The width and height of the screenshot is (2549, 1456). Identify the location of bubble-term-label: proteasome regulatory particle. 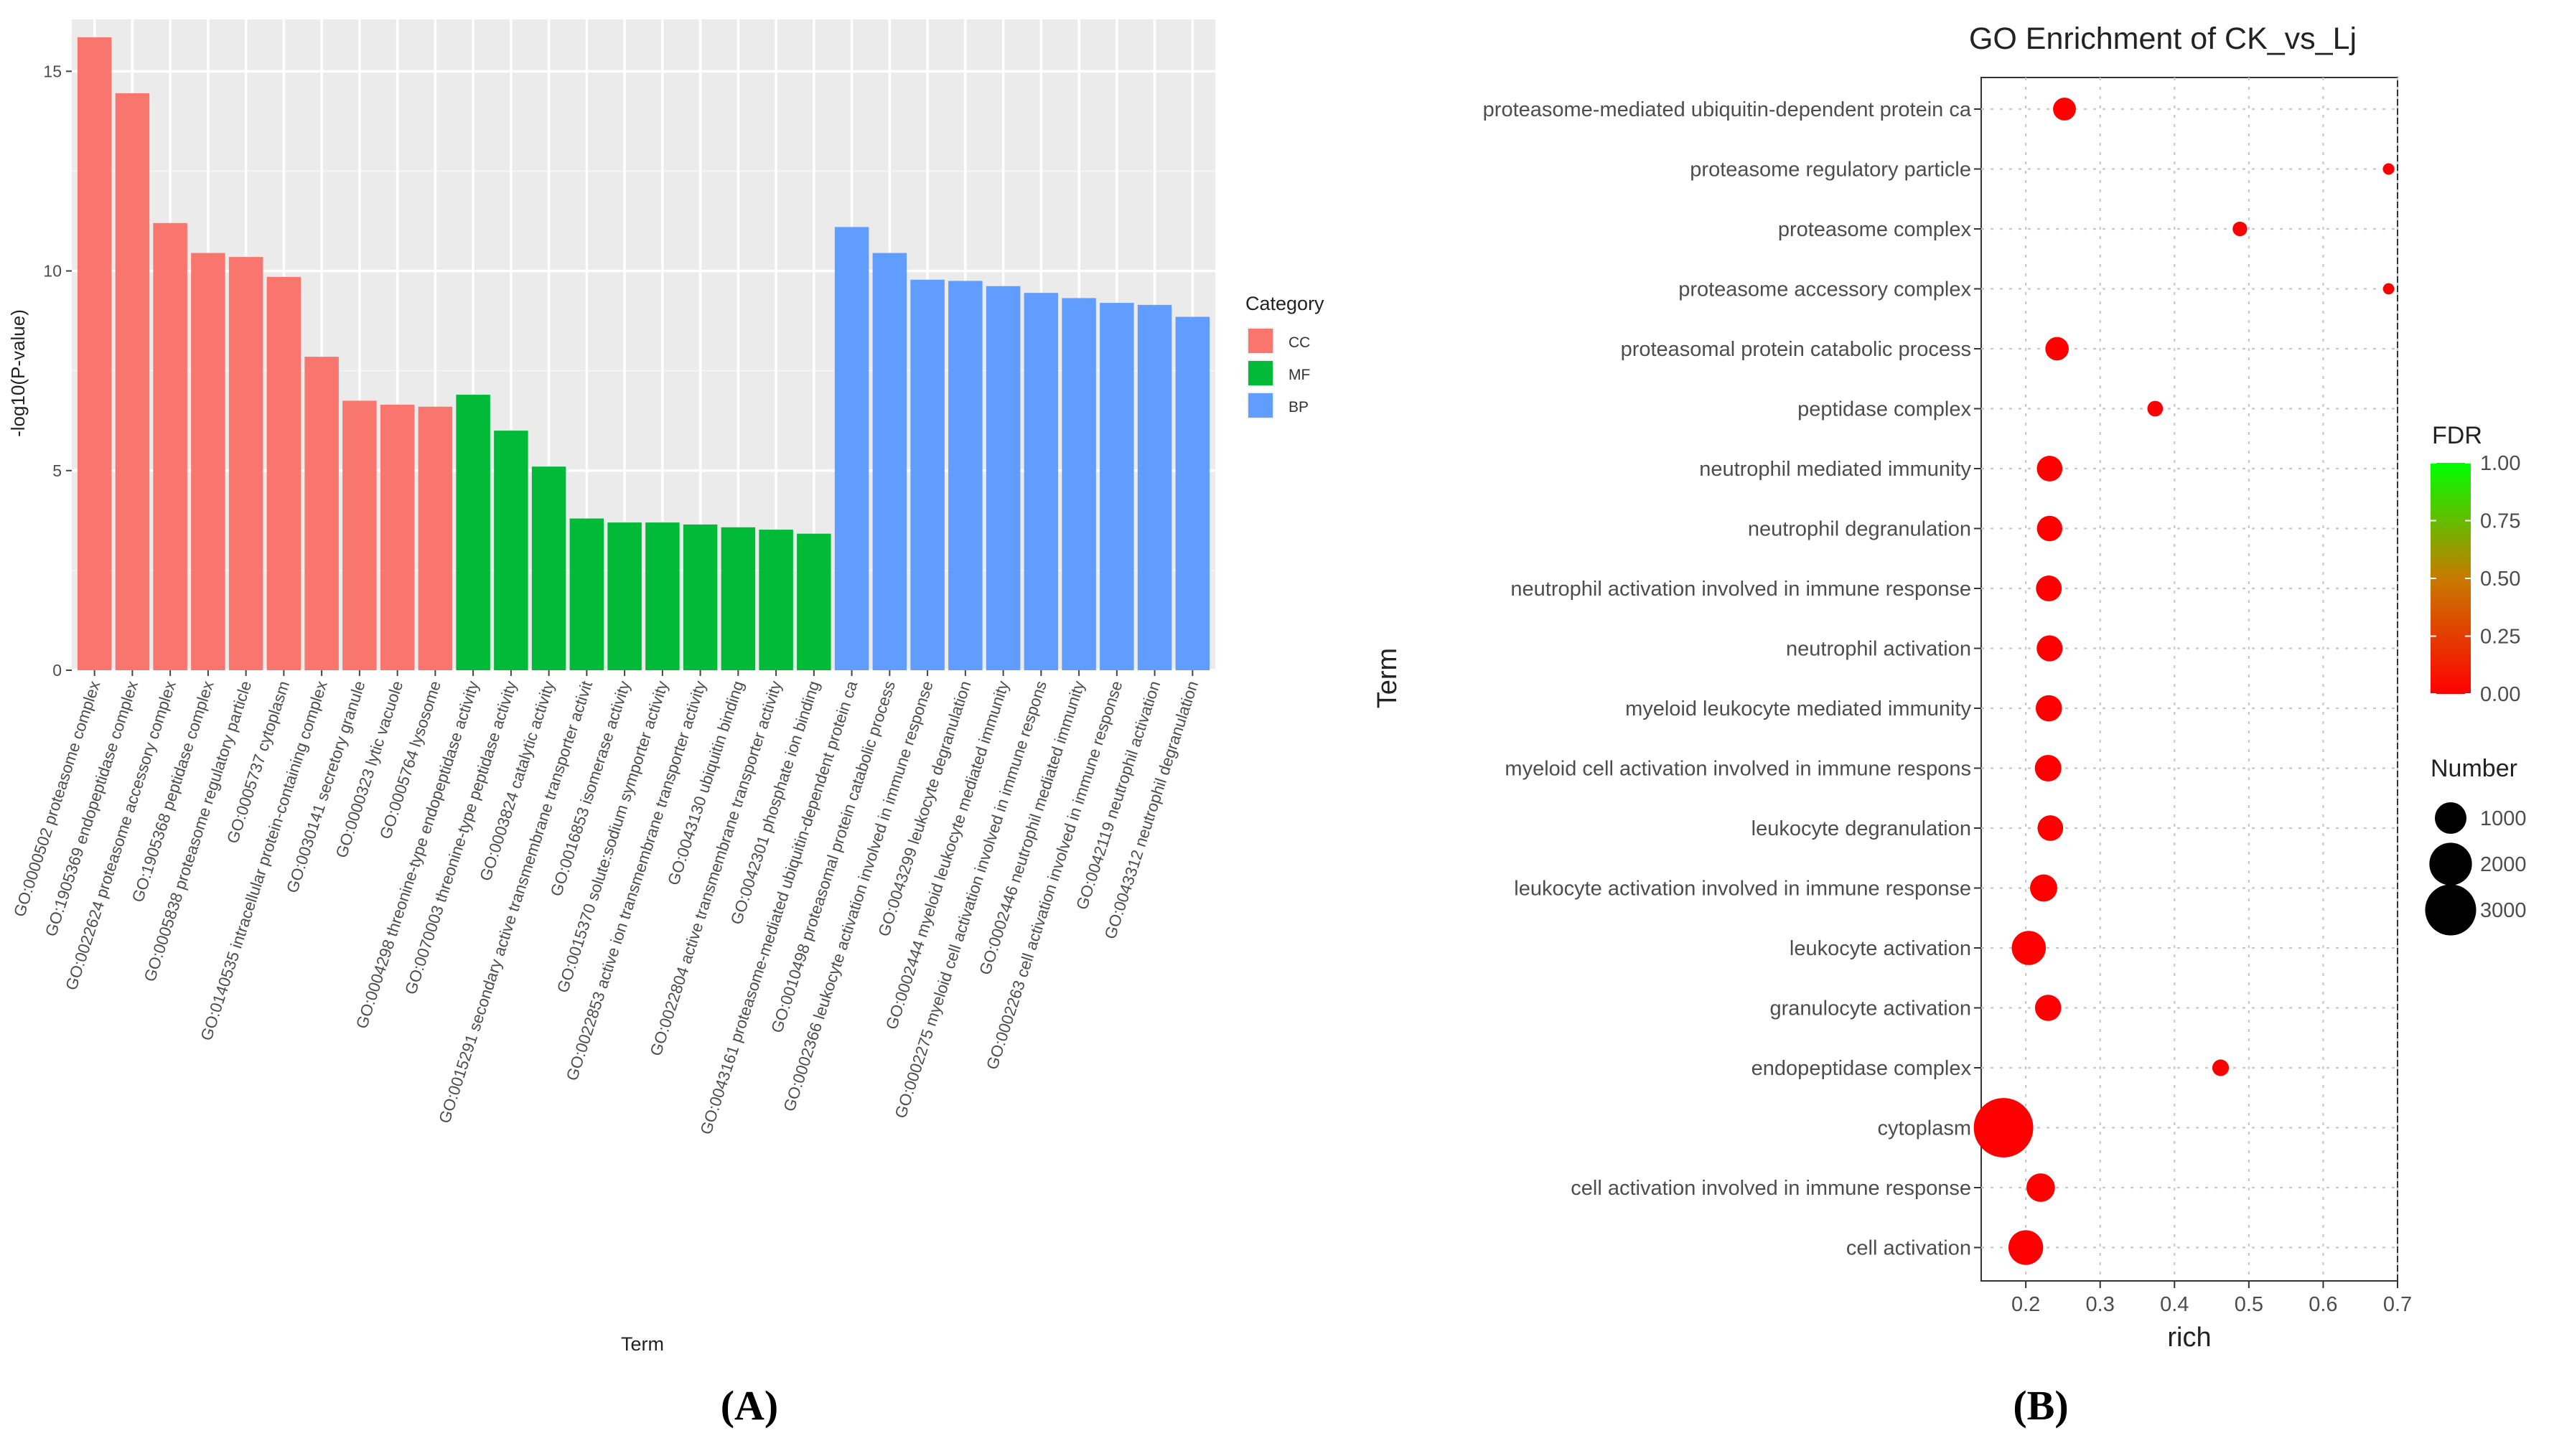
(1831, 170).